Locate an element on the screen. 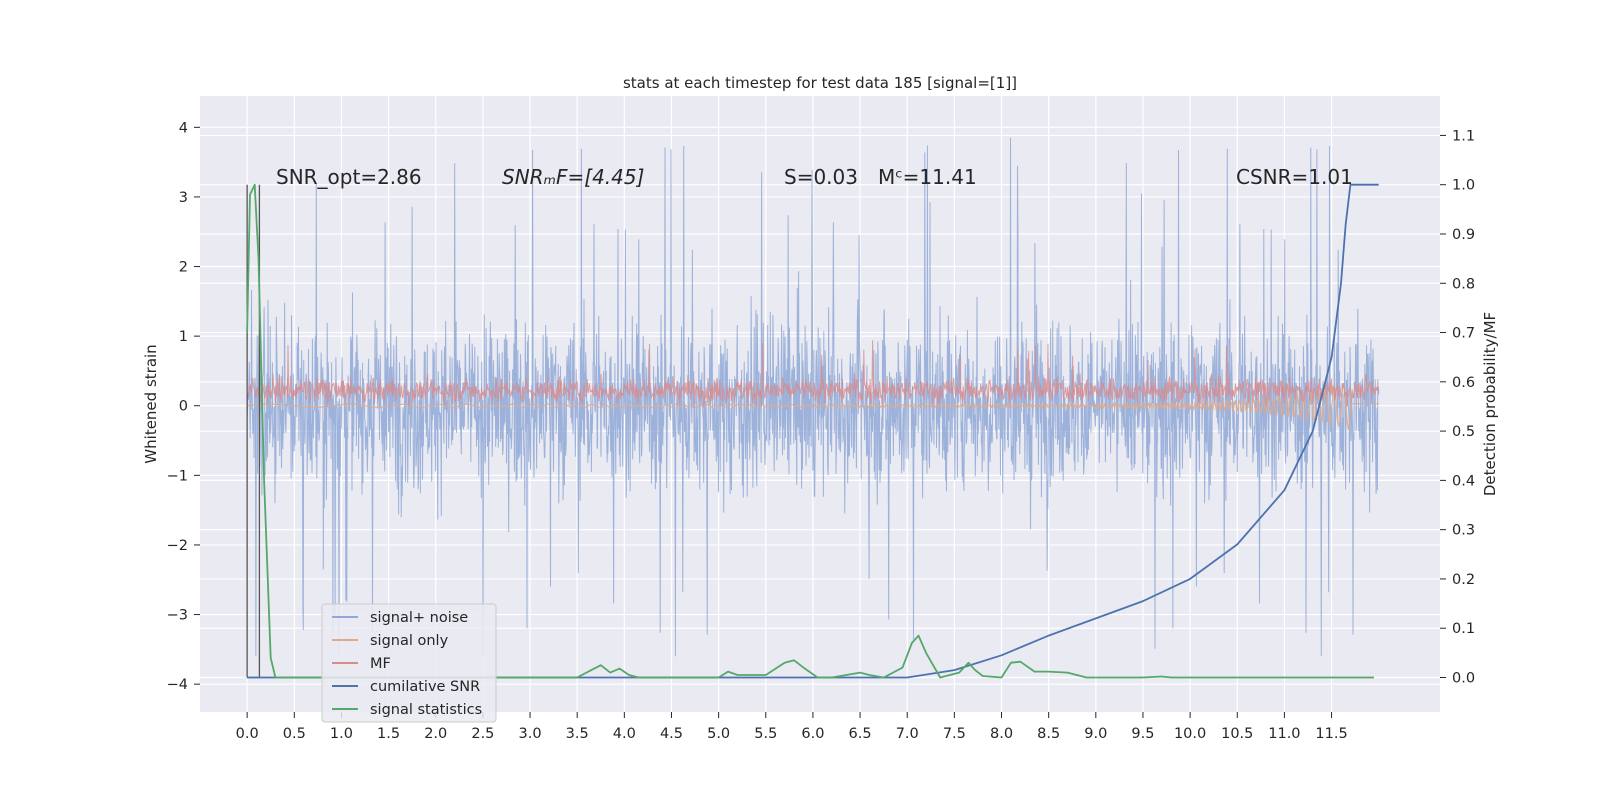 The image size is (1600, 800). mf-series is located at coordinates (813, 374).